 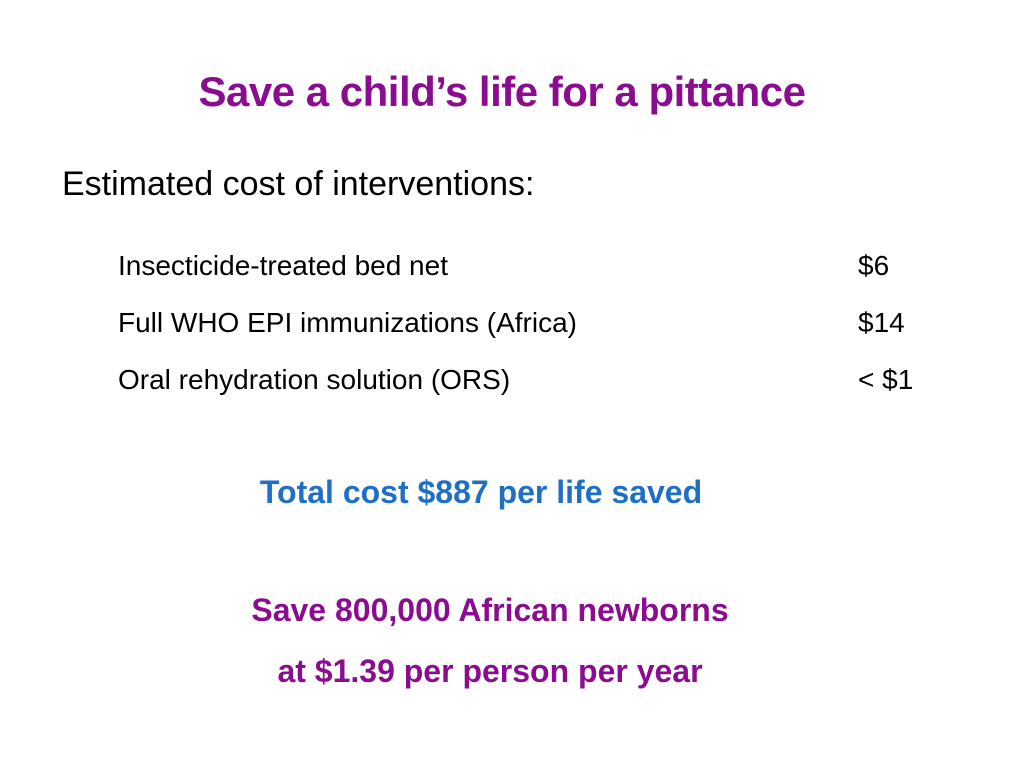 I want to click on intervention-cost: $6, so click(x=874, y=265).